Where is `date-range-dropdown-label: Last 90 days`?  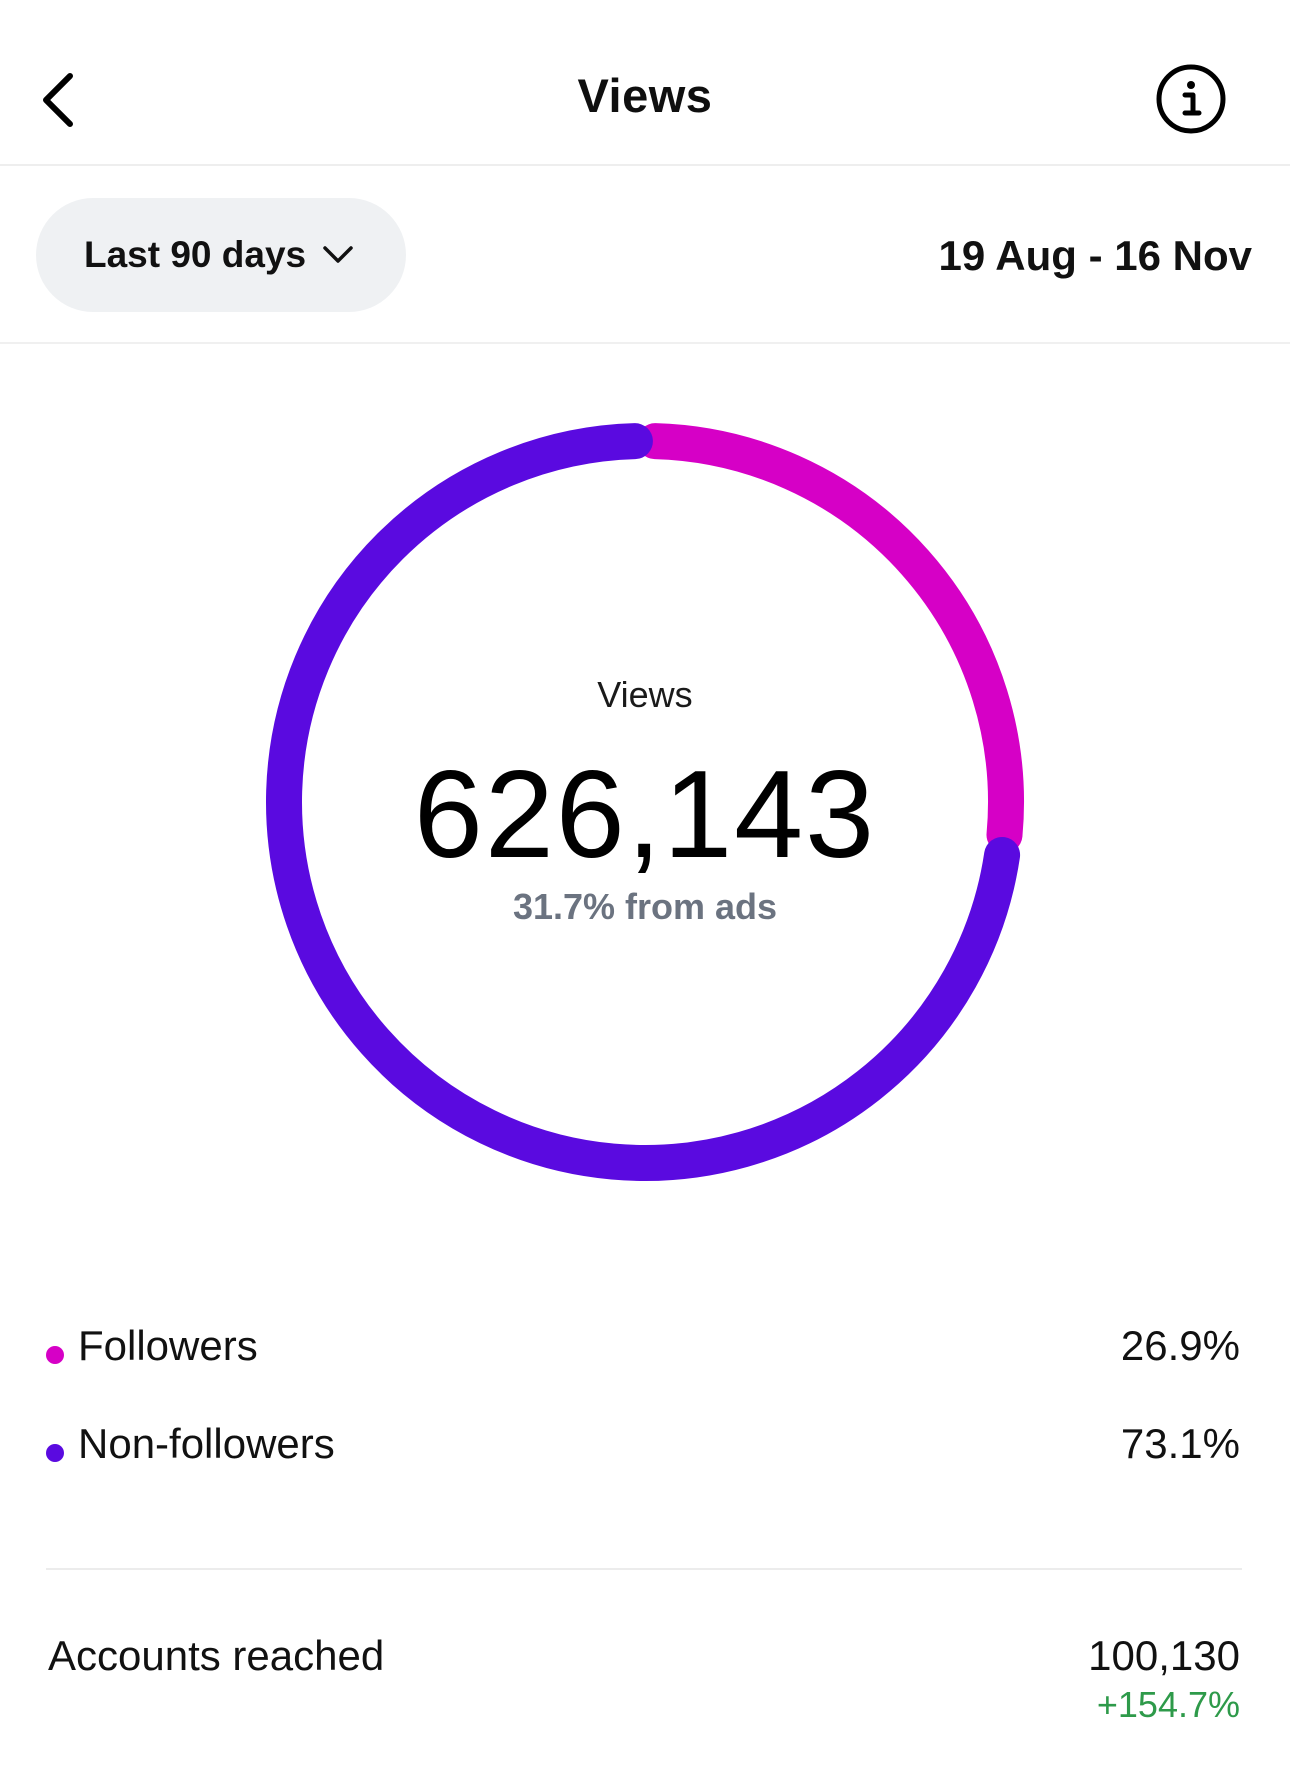
date-range-dropdown-label: Last 90 days is located at coordinates (195, 254).